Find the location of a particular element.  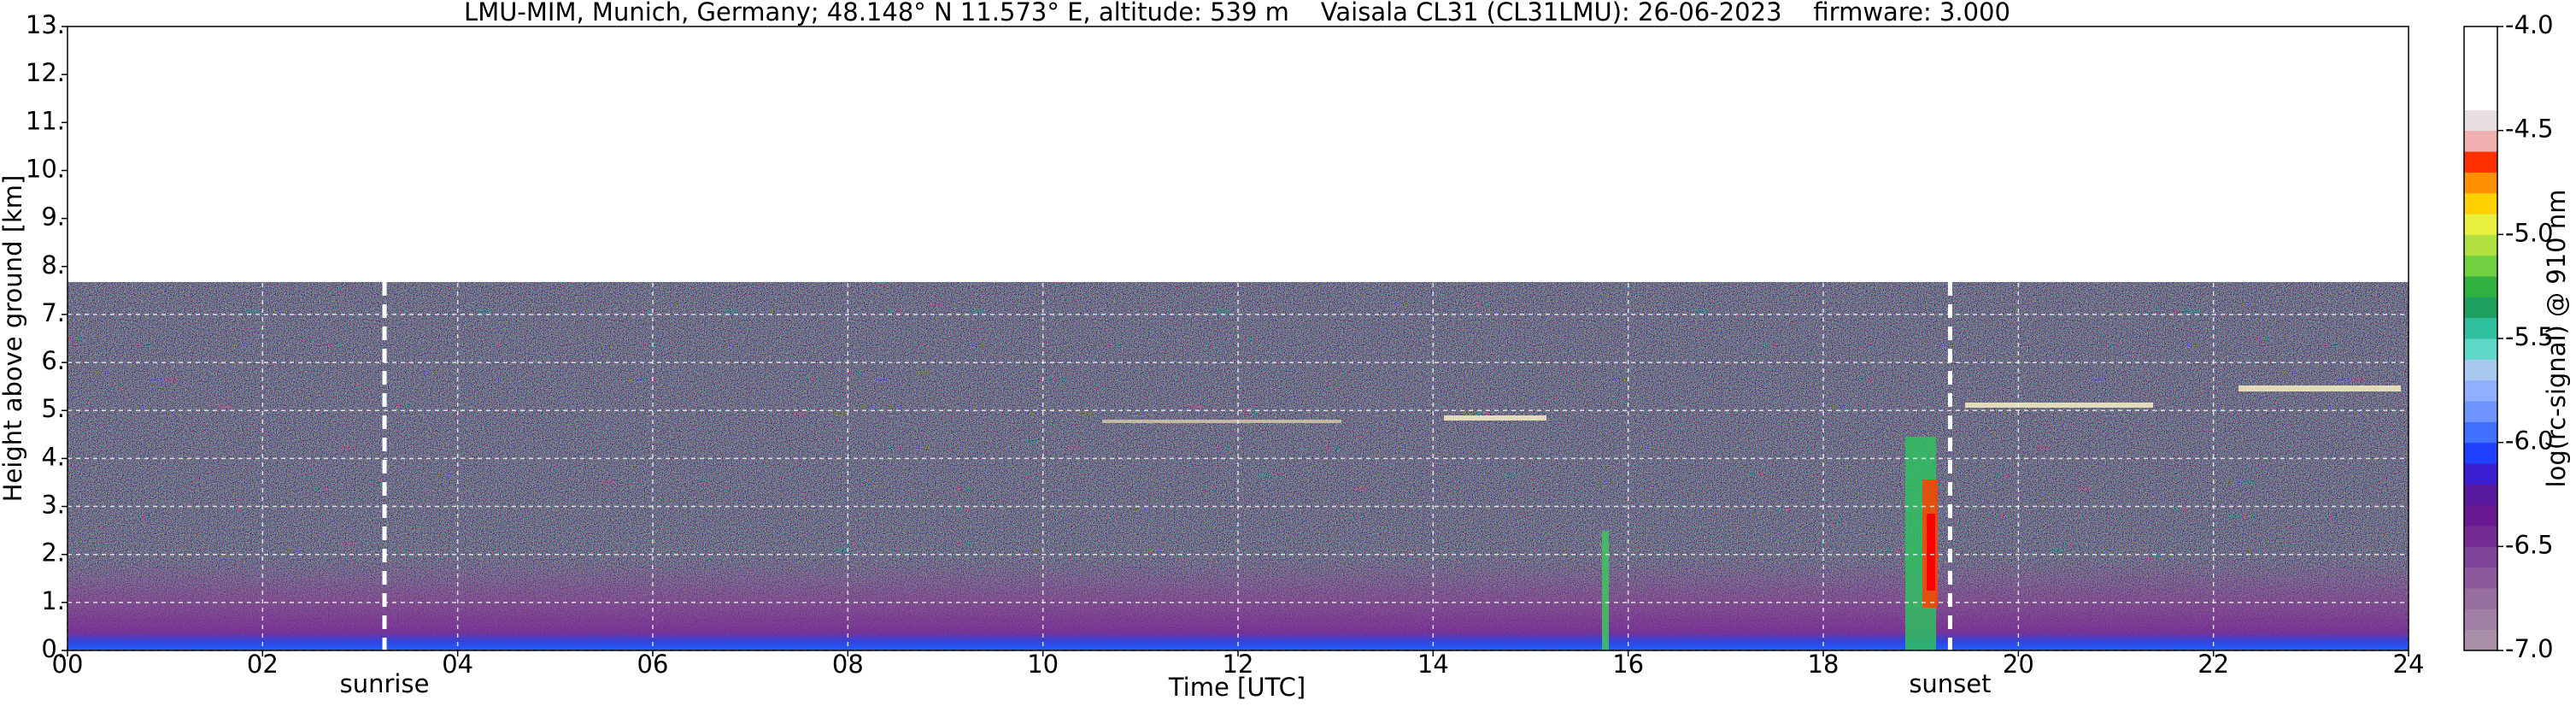

colorbar-tick-label: -6.5 is located at coordinates (2529, 544).